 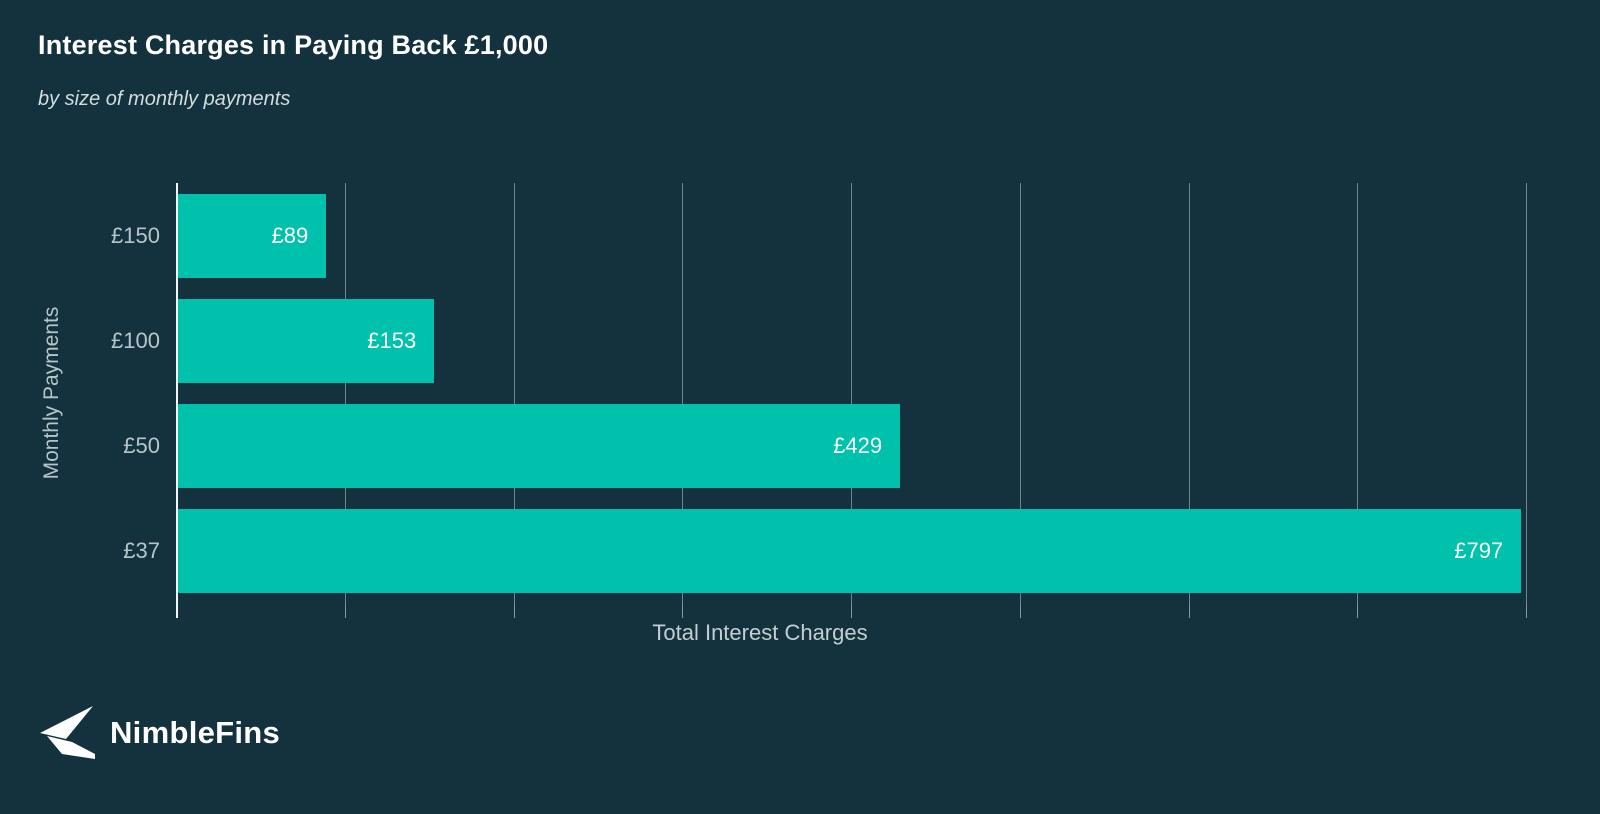 What do you see at coordinates (141, 550) in the screenshot?
I see `y-tick-label-3: £37` at bounding box center [141, 550].